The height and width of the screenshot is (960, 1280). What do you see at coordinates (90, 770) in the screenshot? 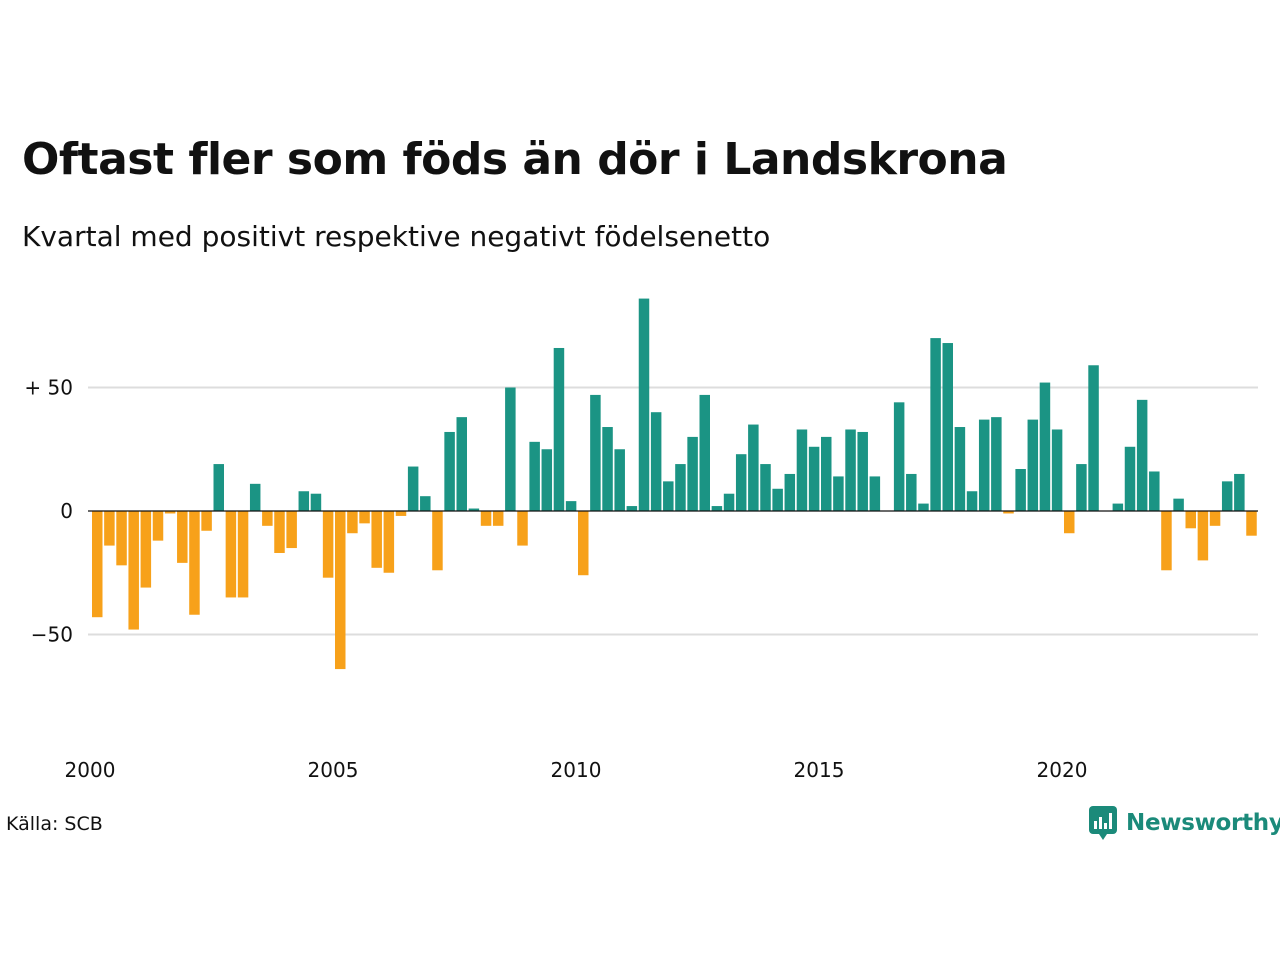
I see `x-tick-label: 2000` at bounding box center [90, 770].